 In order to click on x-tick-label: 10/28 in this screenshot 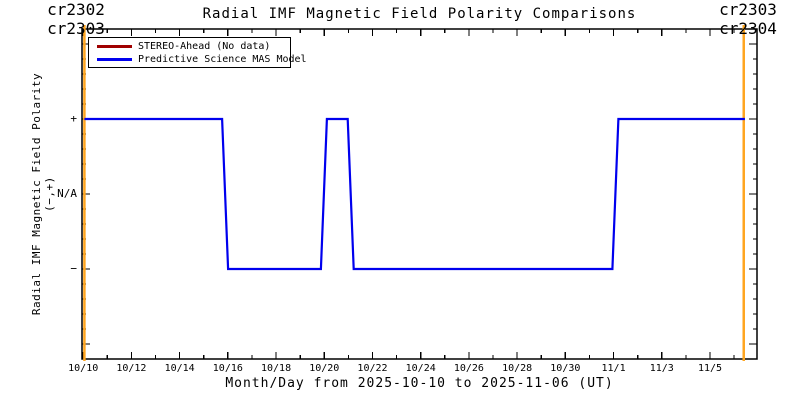, I will do `click(517, 368)`.